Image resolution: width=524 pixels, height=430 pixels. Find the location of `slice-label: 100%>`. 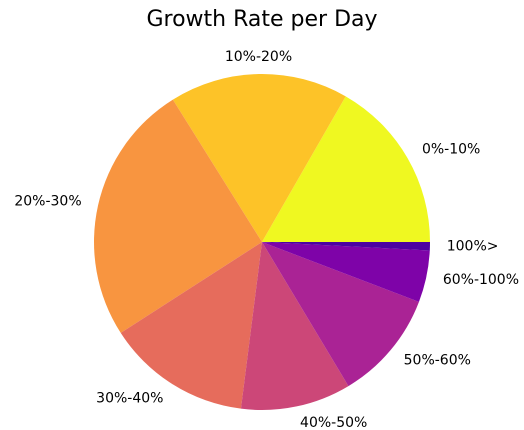

slice-label: 100%> is located at coordinates (473, 247).